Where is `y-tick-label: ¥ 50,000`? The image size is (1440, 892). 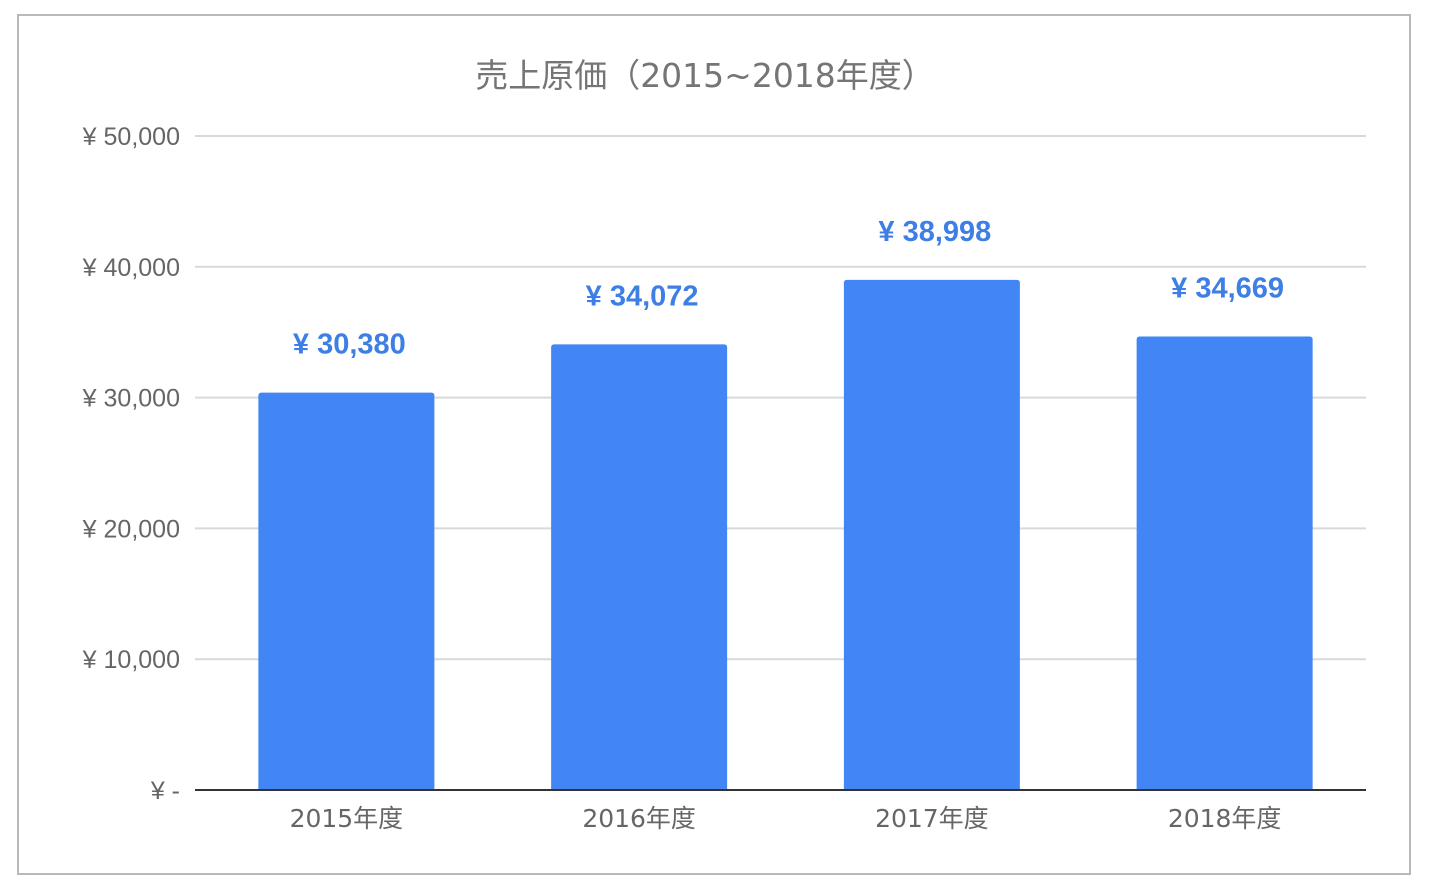 y-tick-label: ¥ 50,000 is located at coordinates (131, 137).